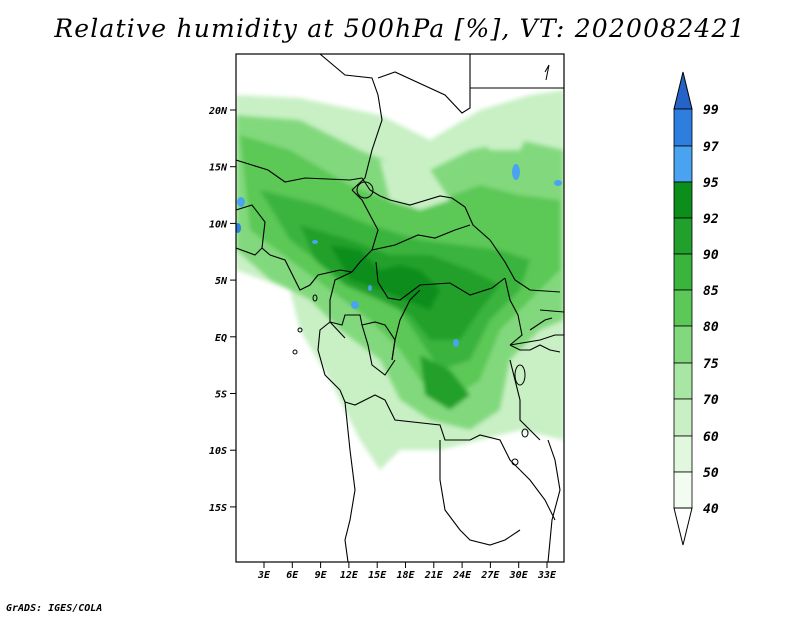 The image size is (800, 618). What do you see at coordinates (218, 508) in the screenshot?
I see `lat-tick-label: 15S` at bounding box center [218, 508].